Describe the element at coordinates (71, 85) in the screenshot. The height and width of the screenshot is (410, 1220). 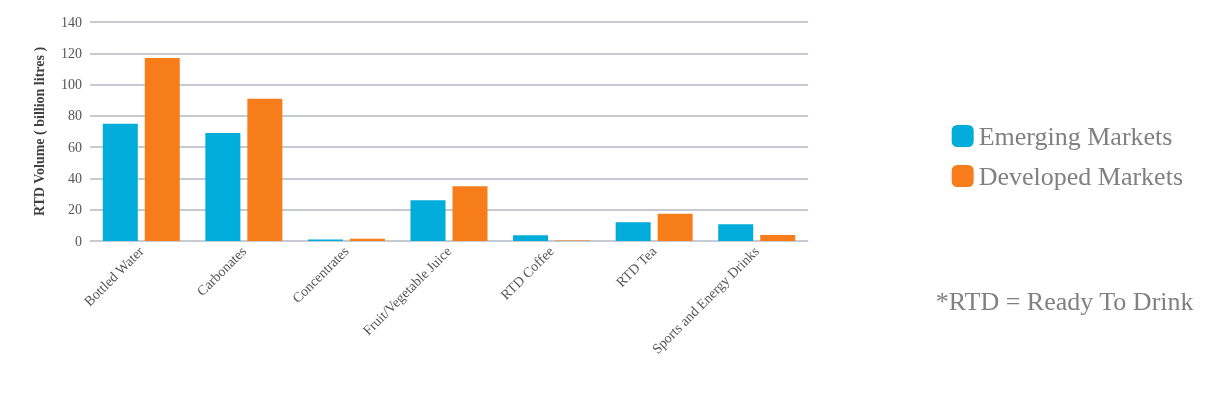
I see `y-tick-label: 100` at that location.